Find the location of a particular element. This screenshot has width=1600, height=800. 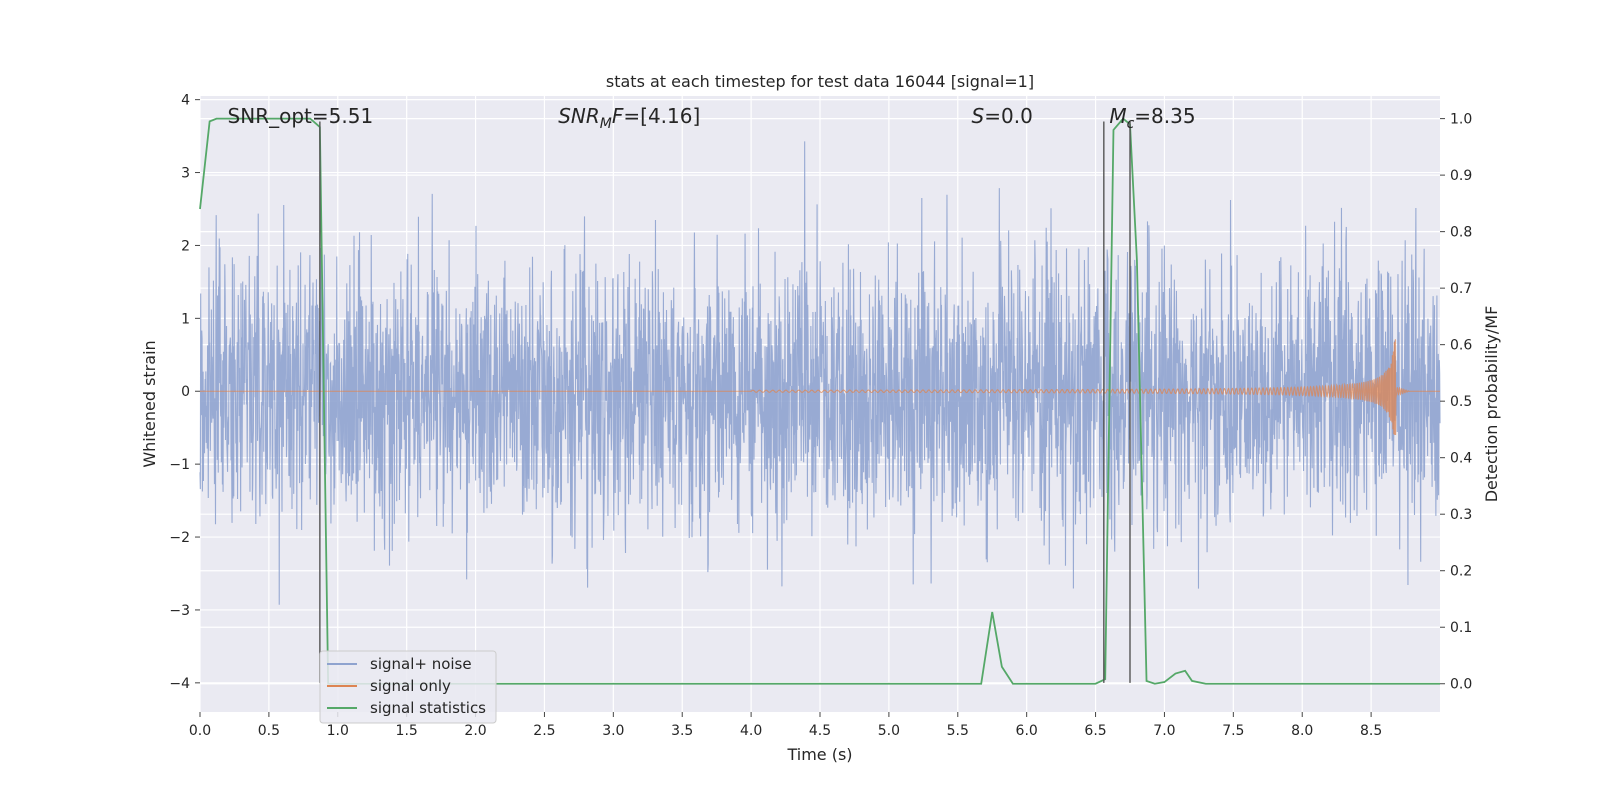

y-right-tick-label: 0.5 is located at coordinates (1461, 402).